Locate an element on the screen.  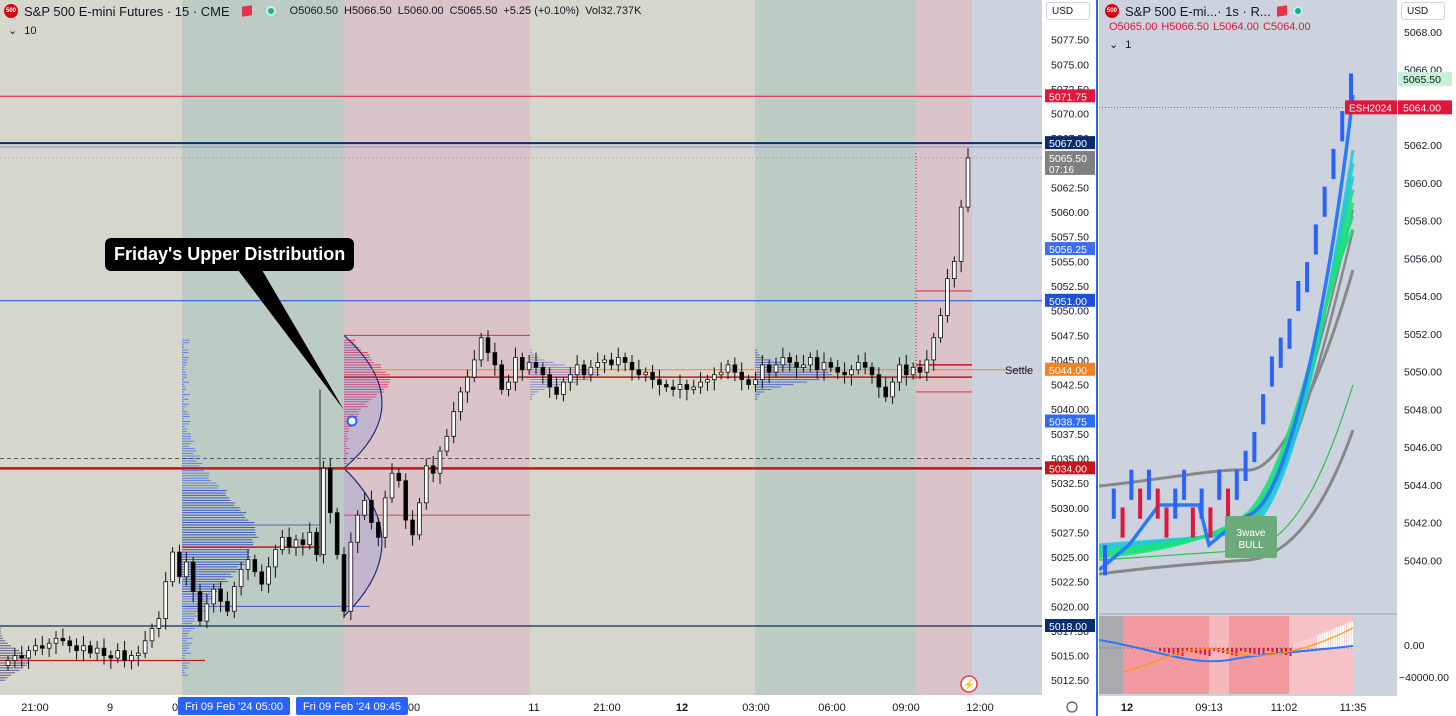
price-tag-label: 5038.75 is located at coordinates (1068, 423).